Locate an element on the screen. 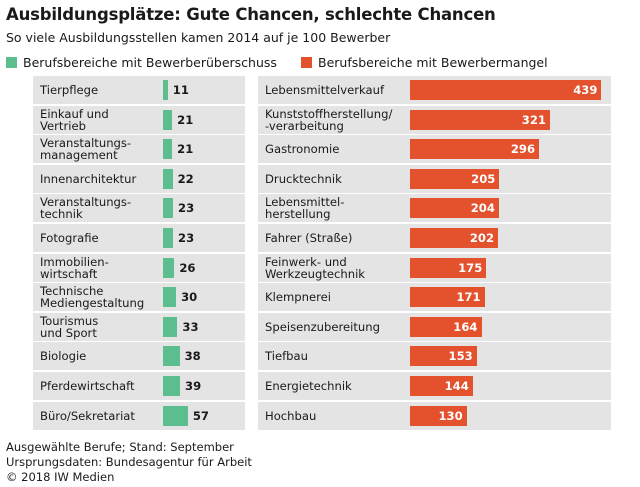 The image size is (640, 487). data-label: 439 is located at coordinates (585, 90).